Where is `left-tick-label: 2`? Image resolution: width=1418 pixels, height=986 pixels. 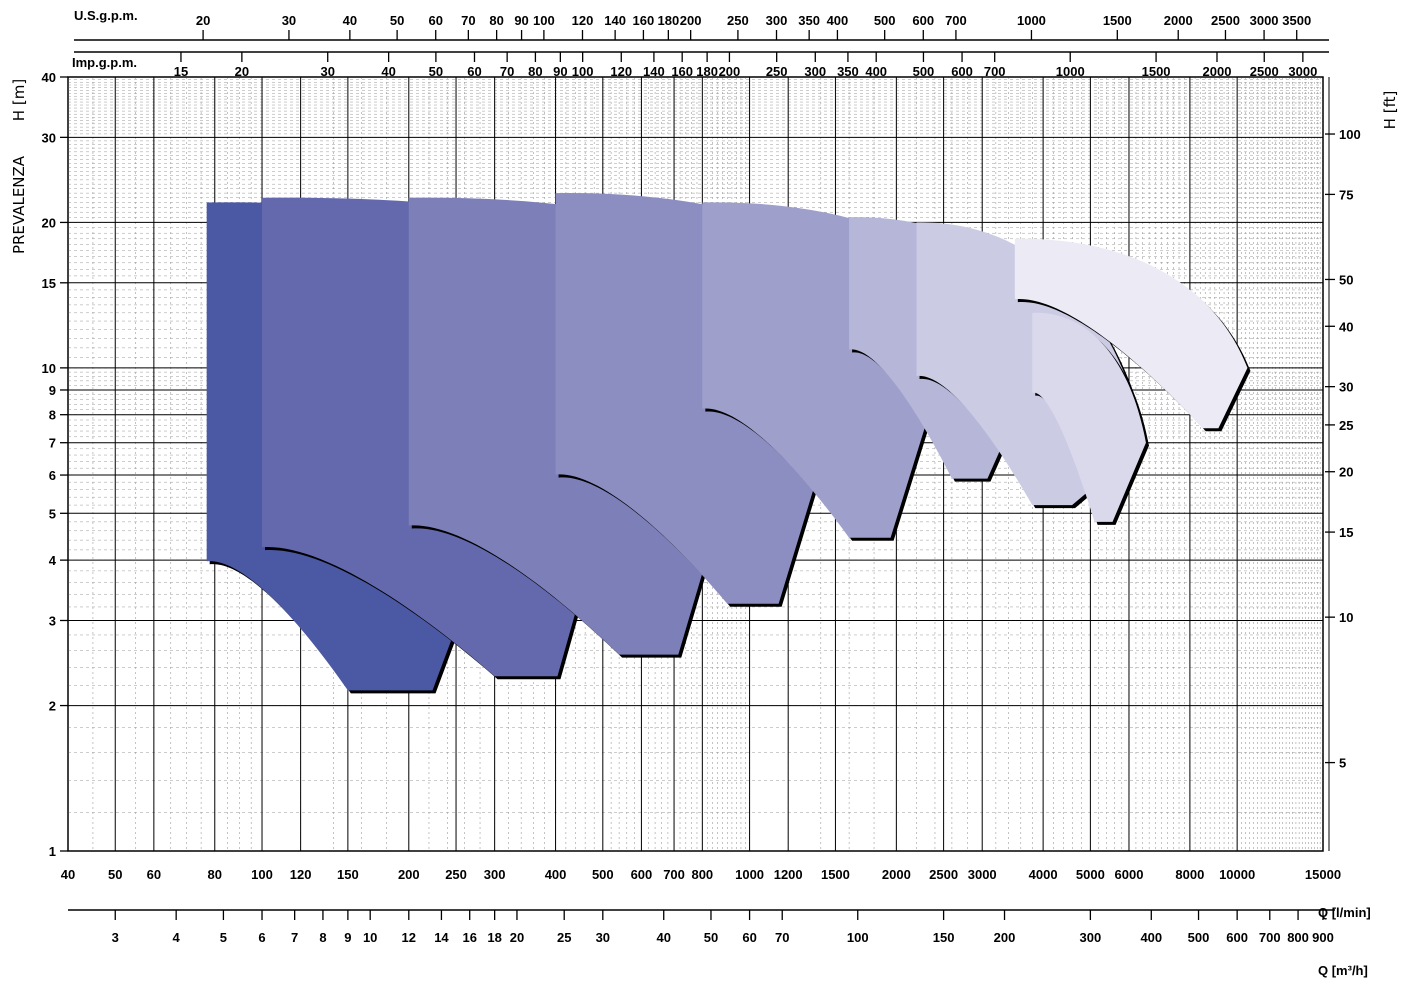
left-tick-label: 2 is located at coordinates (52, 706).